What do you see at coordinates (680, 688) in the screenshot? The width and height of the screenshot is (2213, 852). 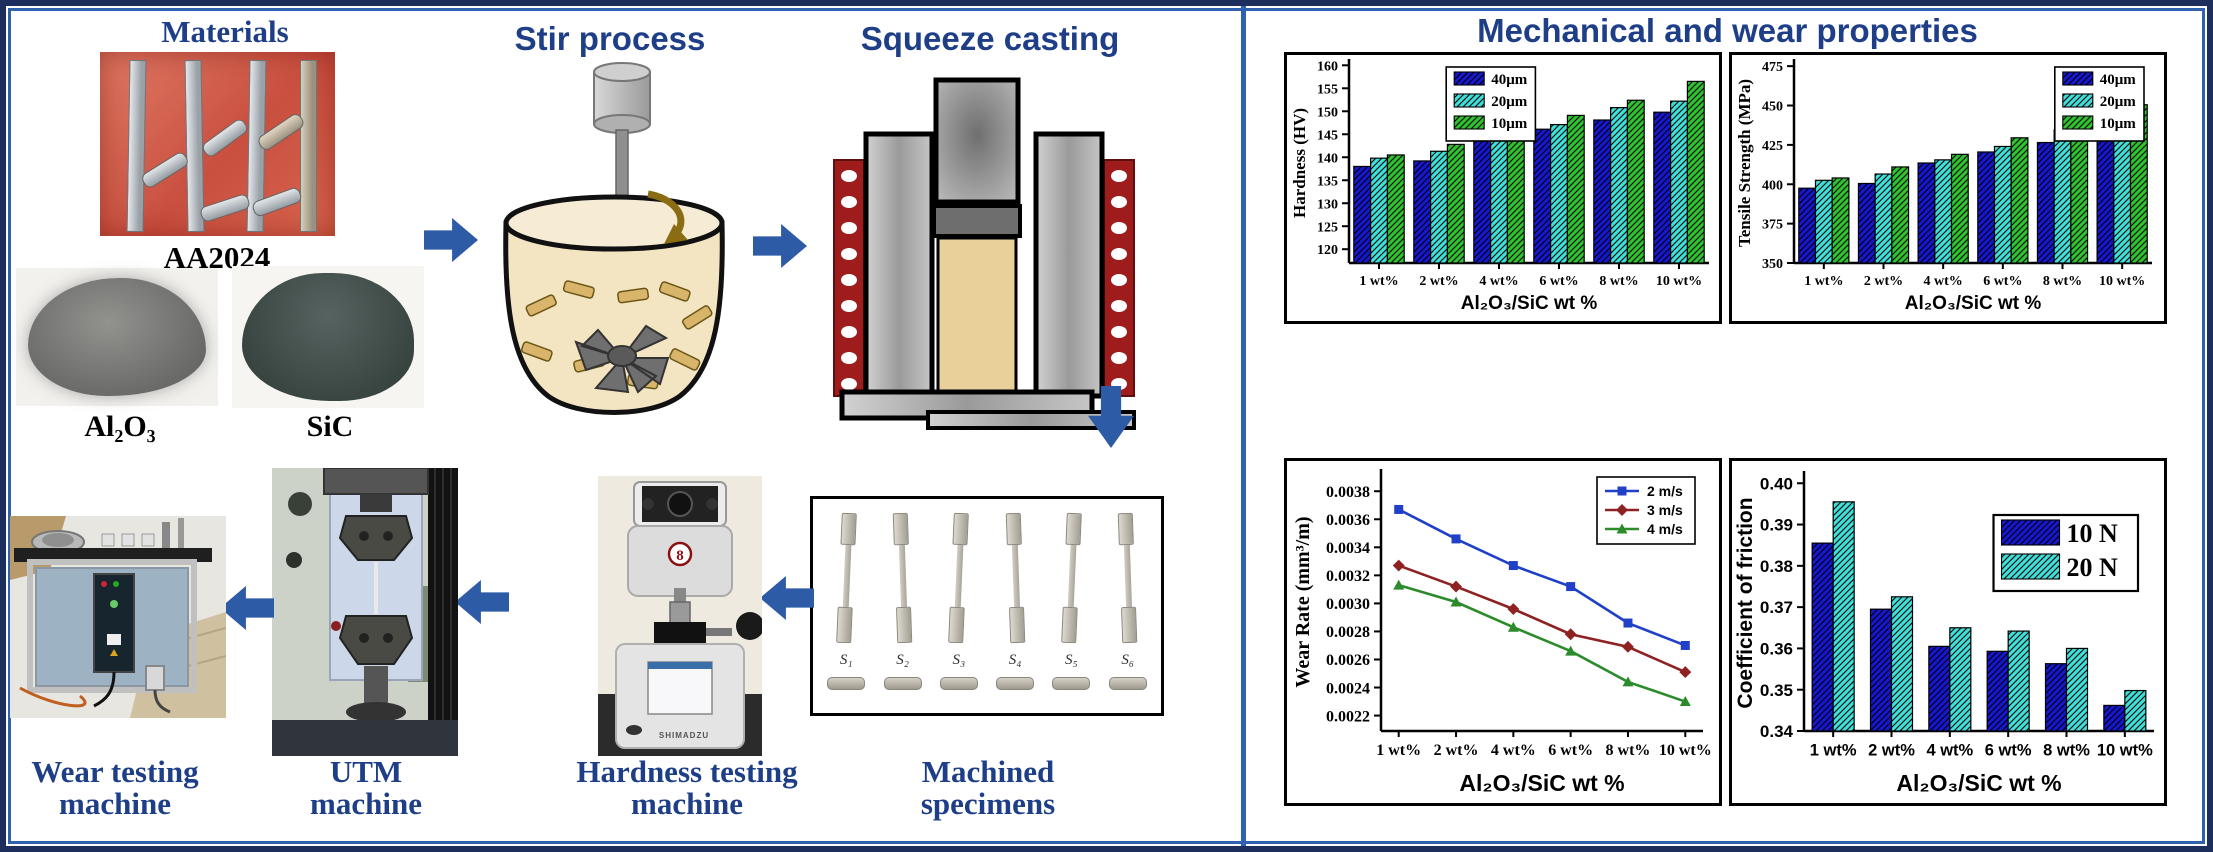 I see `touchscreen` at bounding box center [680, 688].